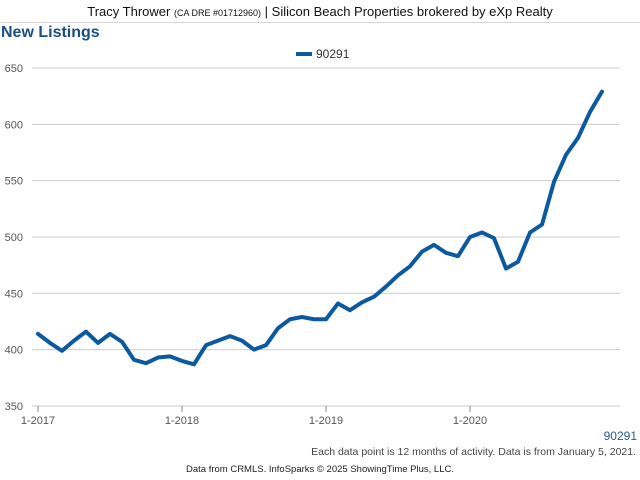  I want to click on page-title: New Listings, so click(50, 32).